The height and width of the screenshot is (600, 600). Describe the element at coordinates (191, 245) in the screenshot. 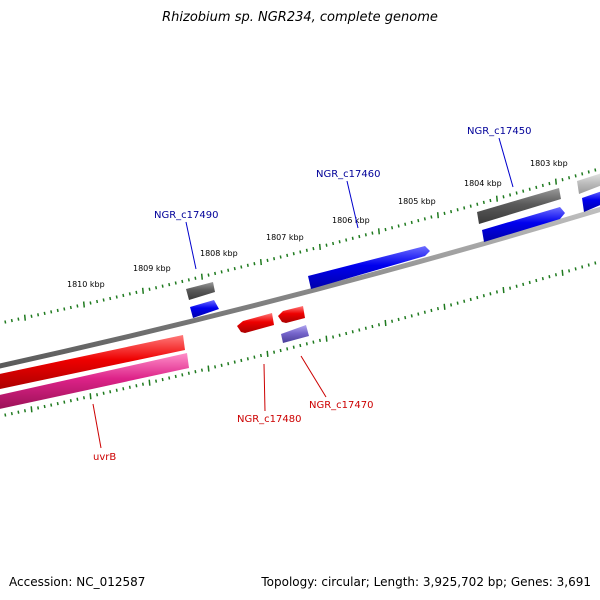

I see `callout-line-c17490` at that location.